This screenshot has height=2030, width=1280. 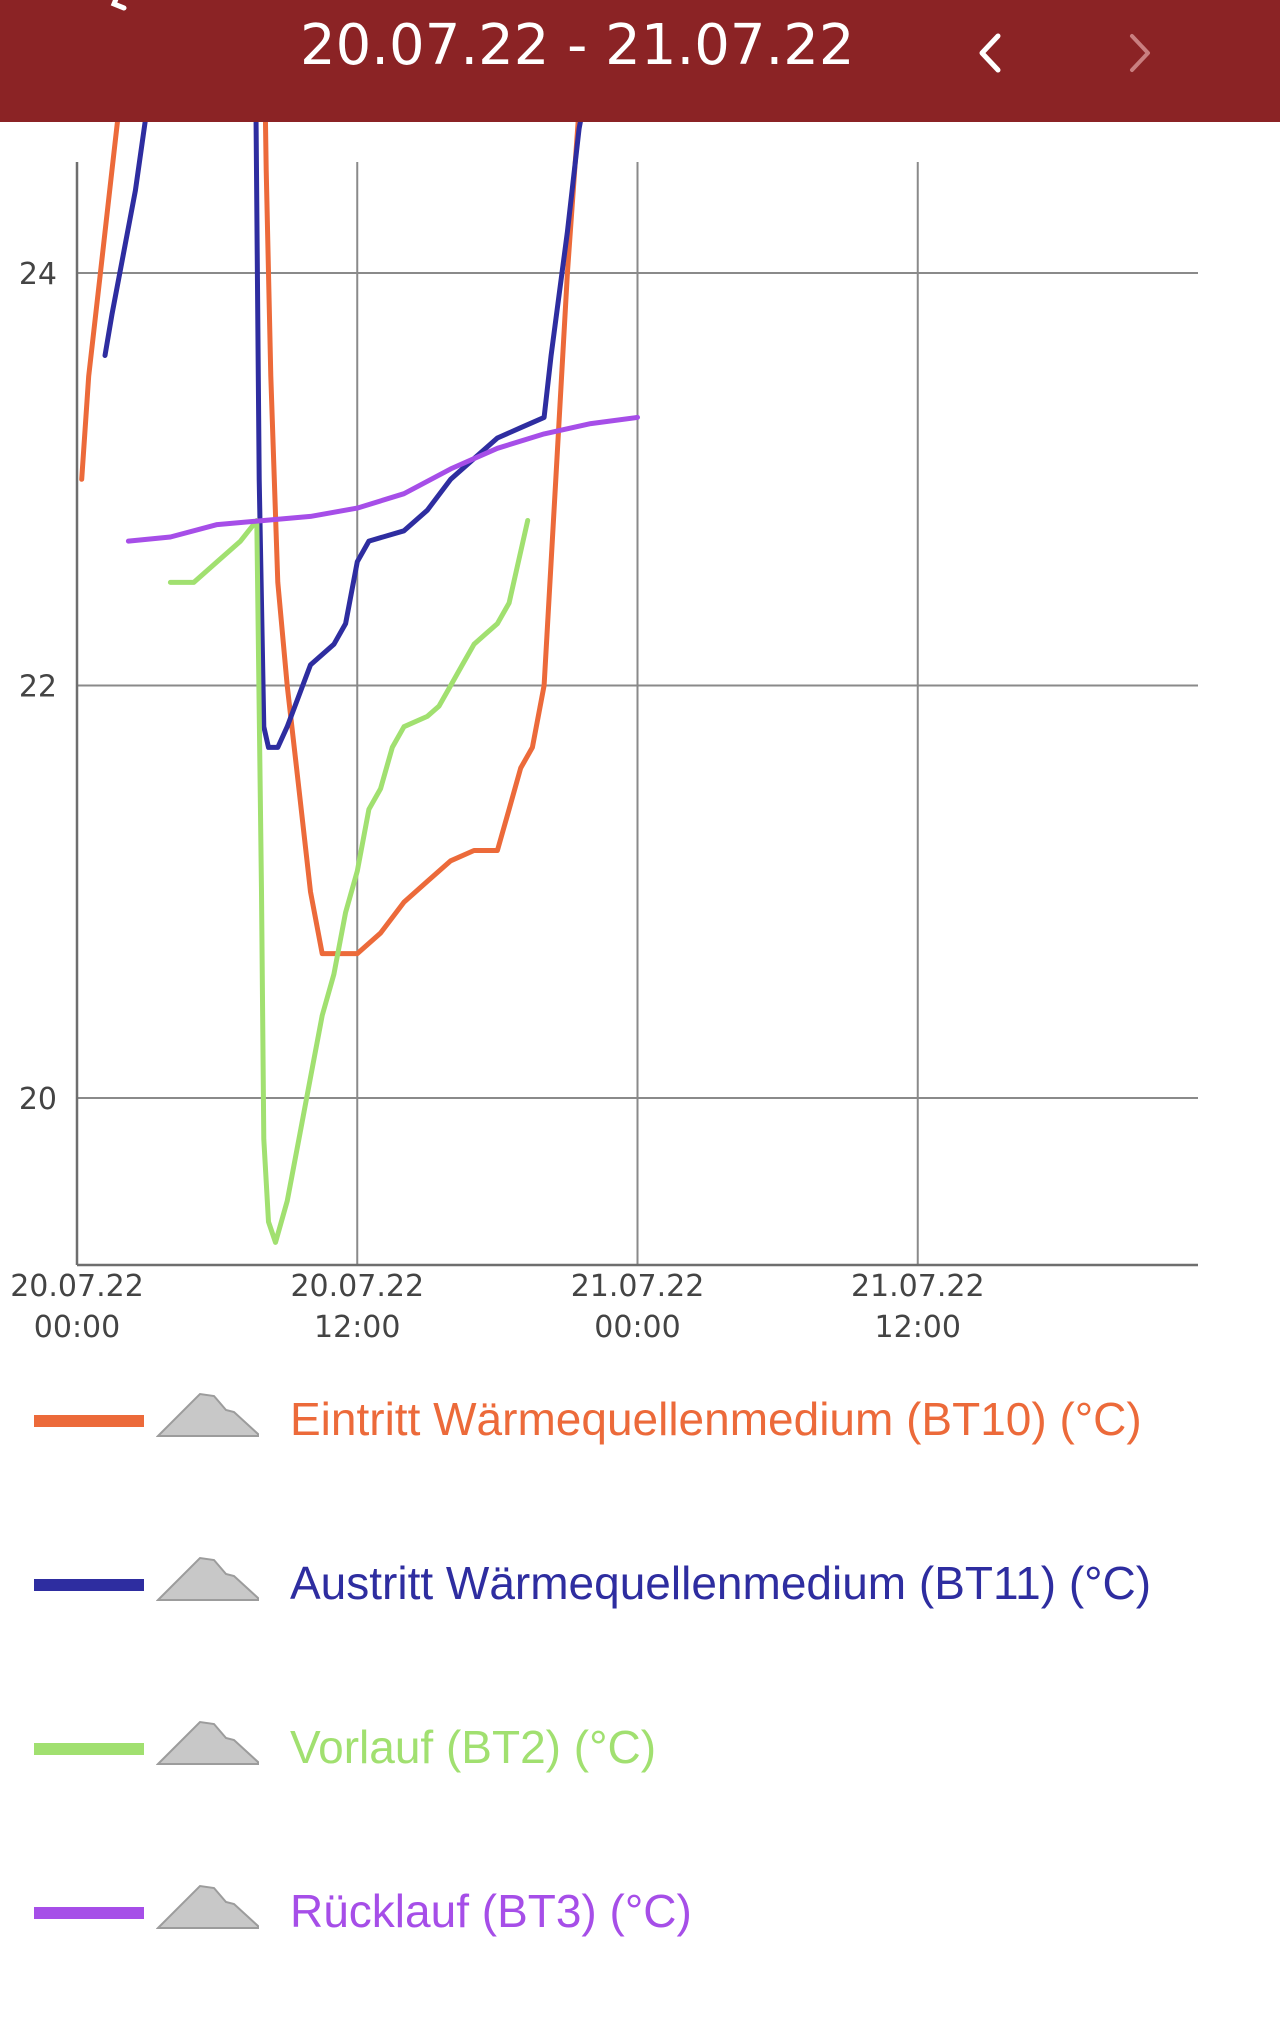 What do you see at coordinates (38, 274) in the screenshot?
I see `y-tick-label: 24` at bounding box center [38, 274].